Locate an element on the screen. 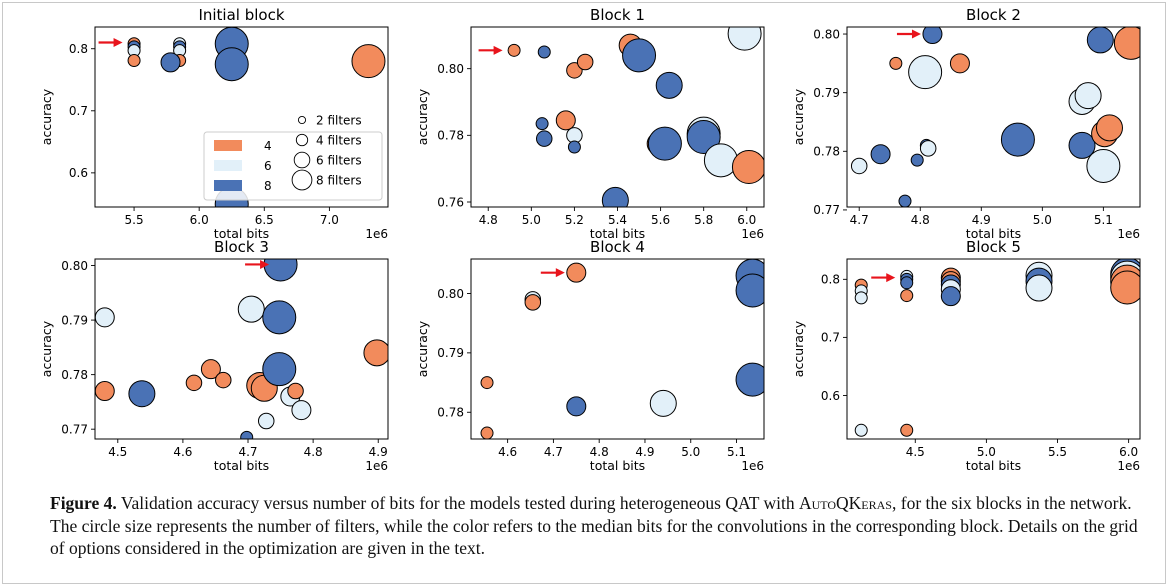  legend: 4 6 8 2 filters 4 filters 6 filters 8 filters is located at coordinates (293, 157).